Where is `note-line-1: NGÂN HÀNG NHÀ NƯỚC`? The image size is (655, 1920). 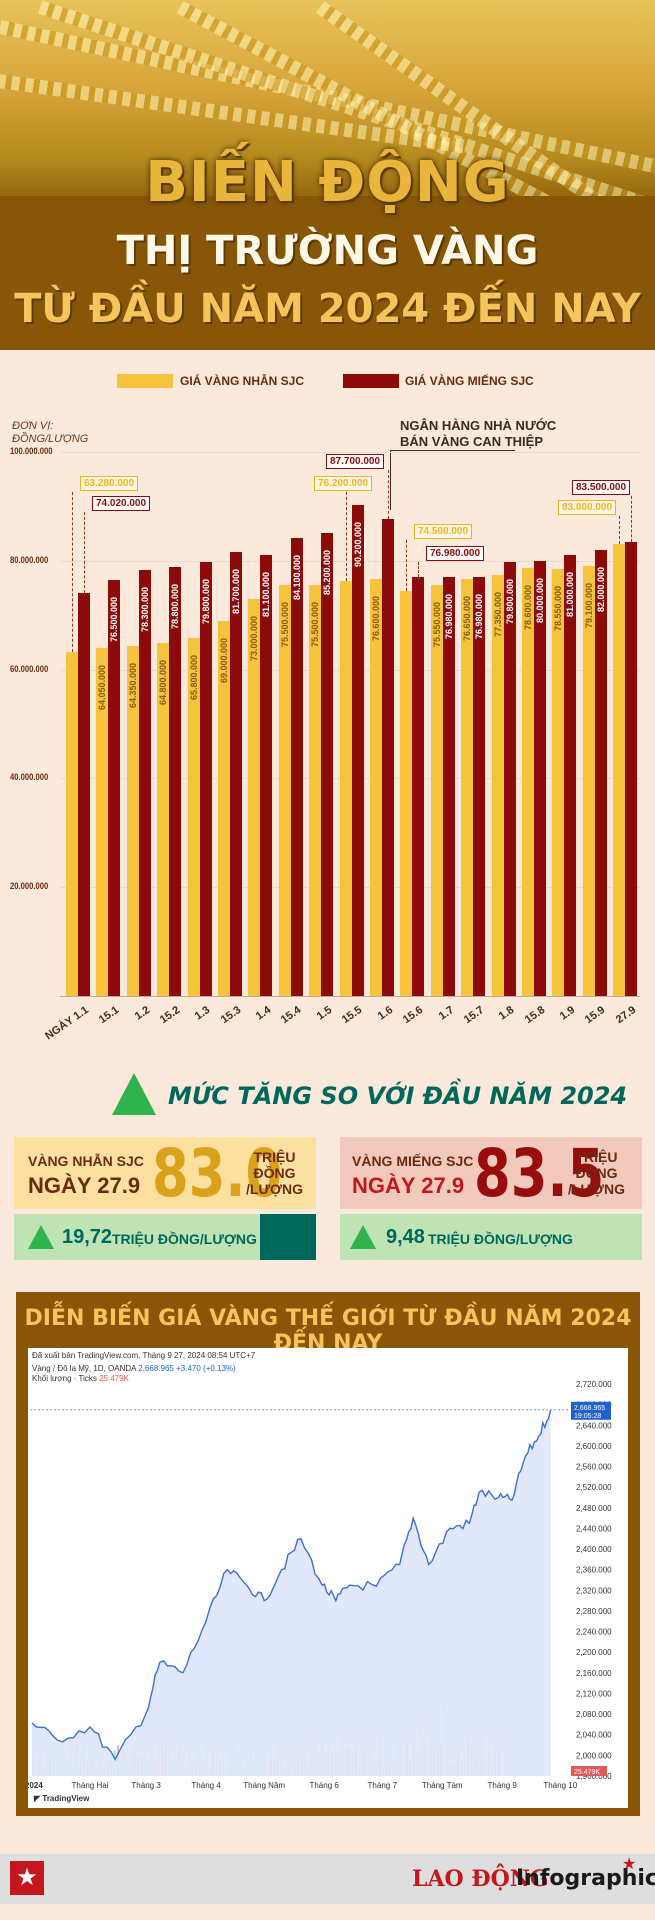 note-line-1: NGÂN HÀNG NHÀ NƯỚC is located at coordinates (478, 425).